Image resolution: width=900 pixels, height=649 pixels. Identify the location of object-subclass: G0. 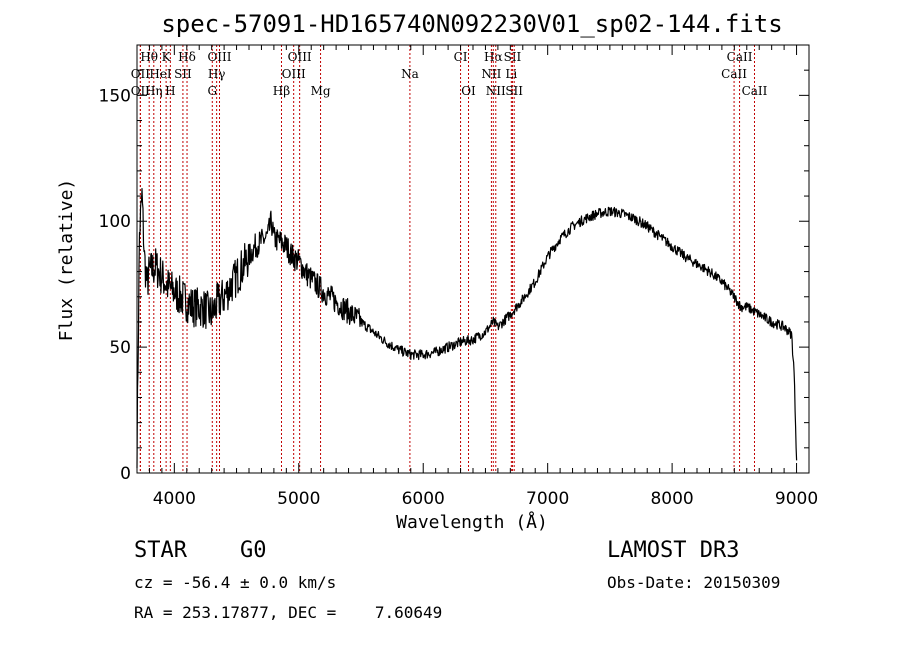
(253, 550).